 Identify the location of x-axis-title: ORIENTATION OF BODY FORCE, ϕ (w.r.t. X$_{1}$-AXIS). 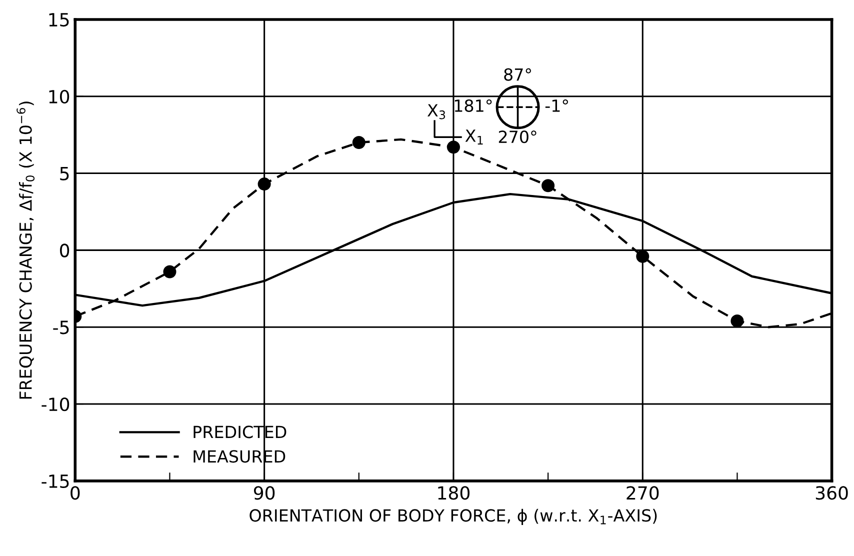
(453, 516).